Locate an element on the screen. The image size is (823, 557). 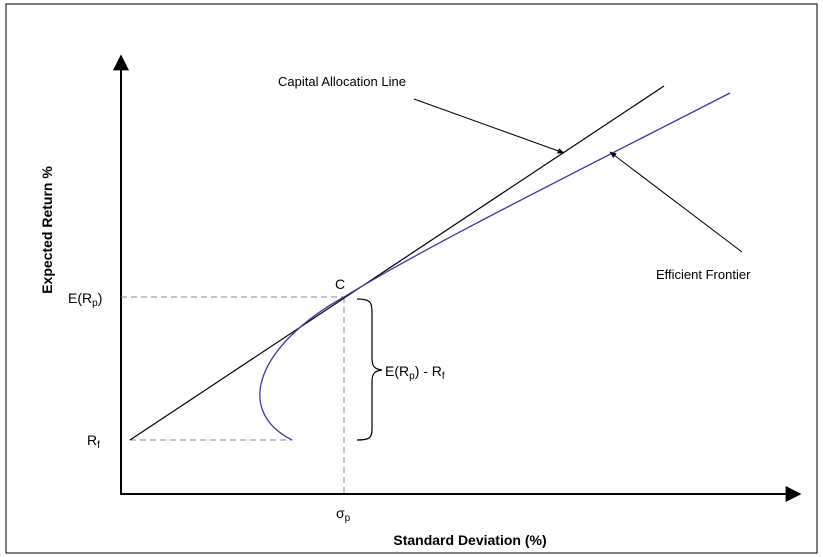
frontier-callout-arrow is located at coordinates (676, 202).